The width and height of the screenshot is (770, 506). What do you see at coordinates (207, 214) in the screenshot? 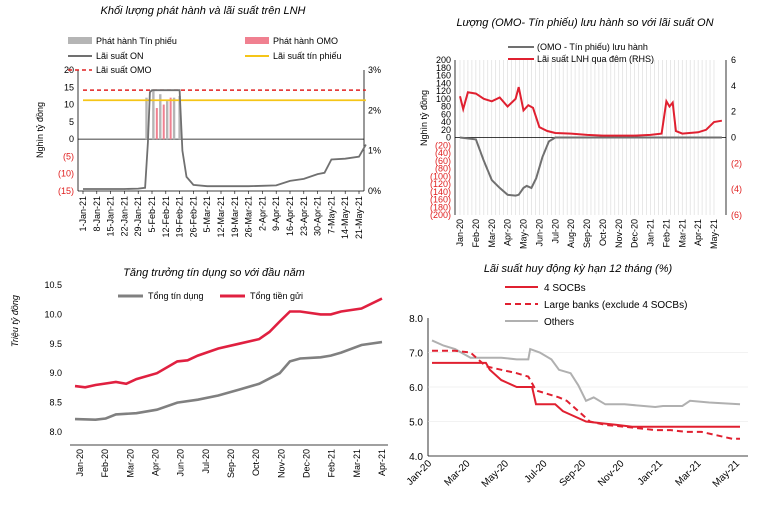
I see `c1-xtick: 5-Mar-21` at bounding box center [207, 214].